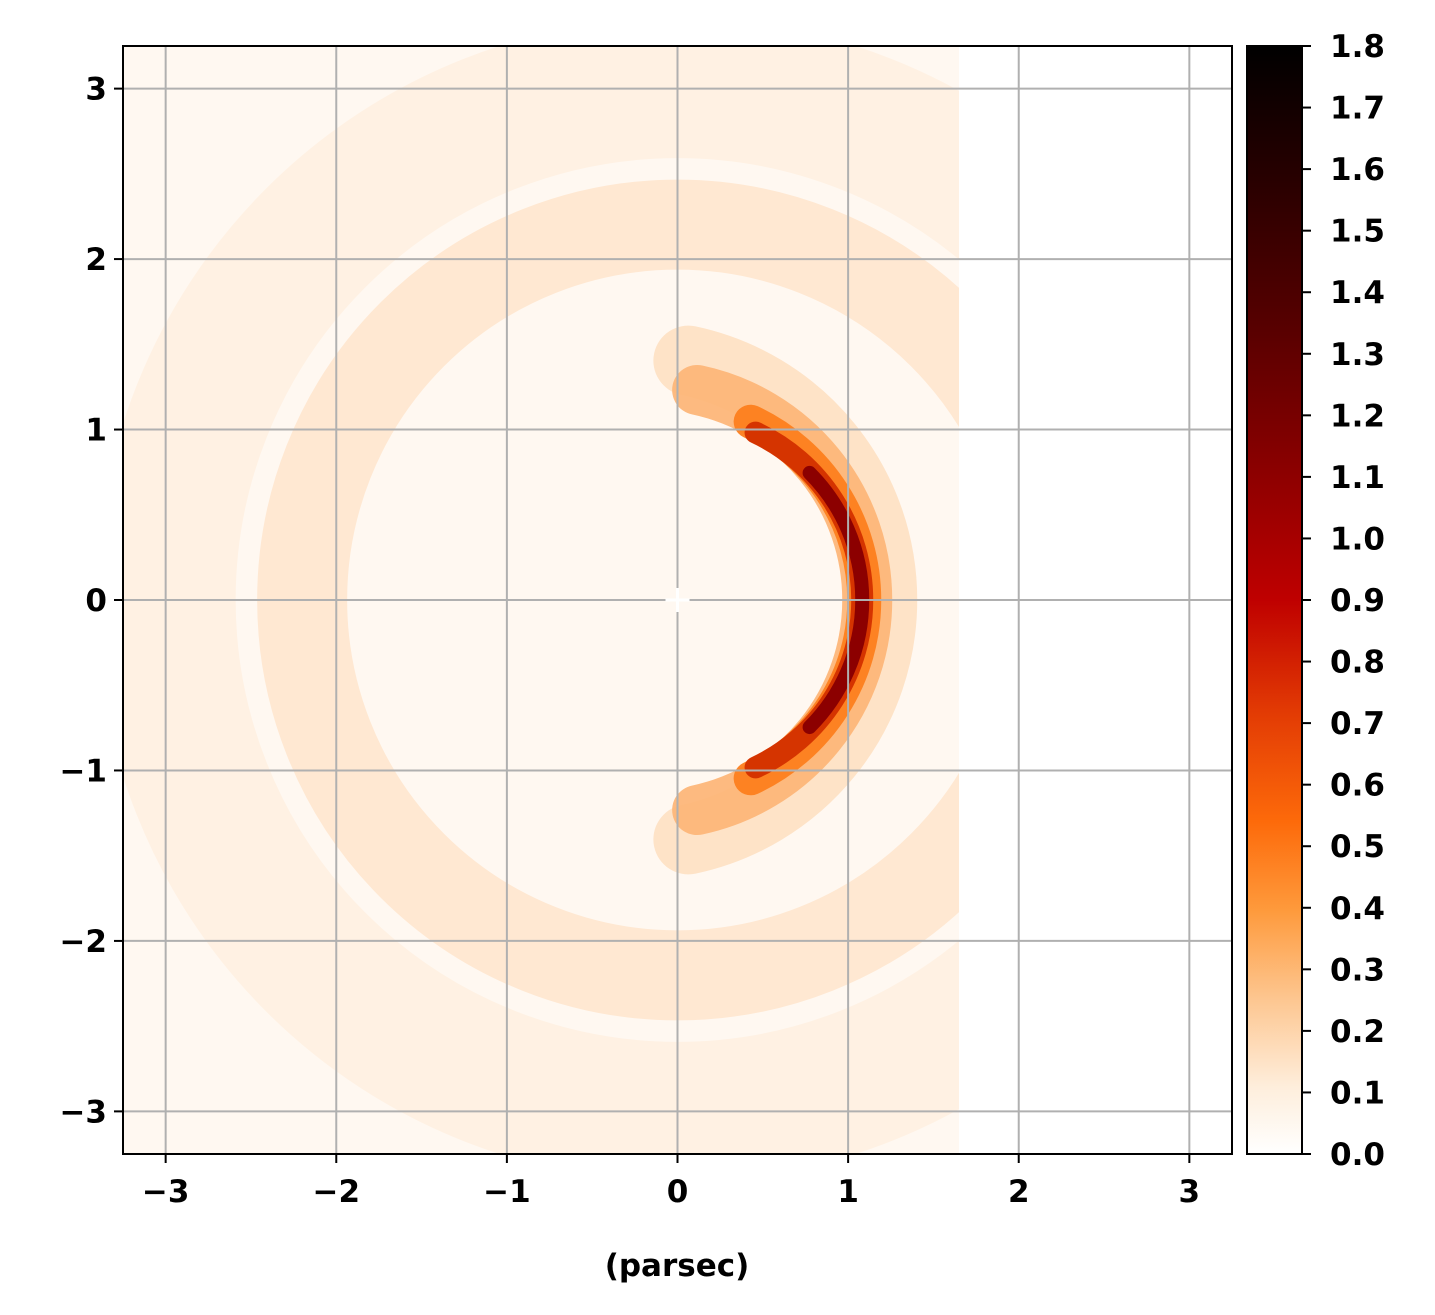 The image size is (1435, 1315). I want to click on colorbar-tick-label: 0.3, so click(1357, 970).